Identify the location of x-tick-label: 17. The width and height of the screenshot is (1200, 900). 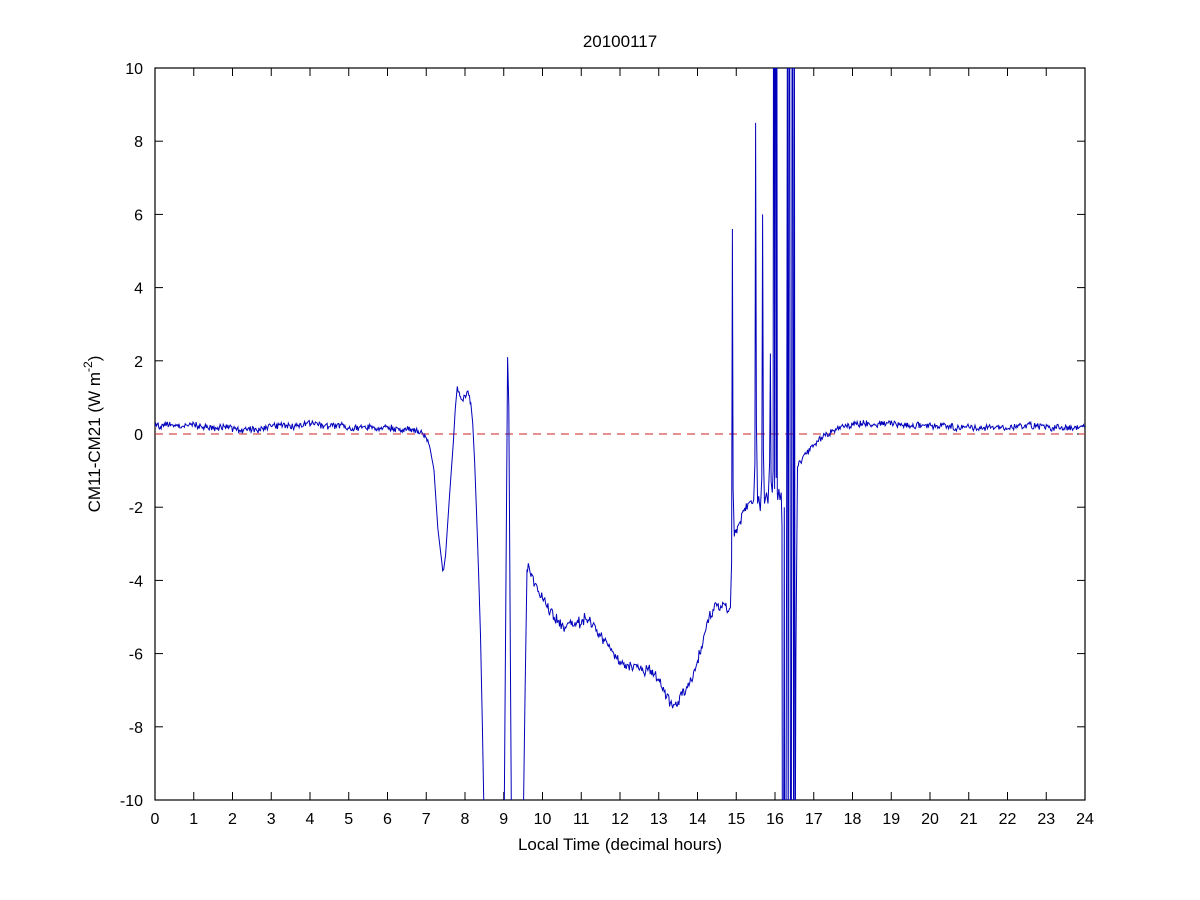
(814, 819).